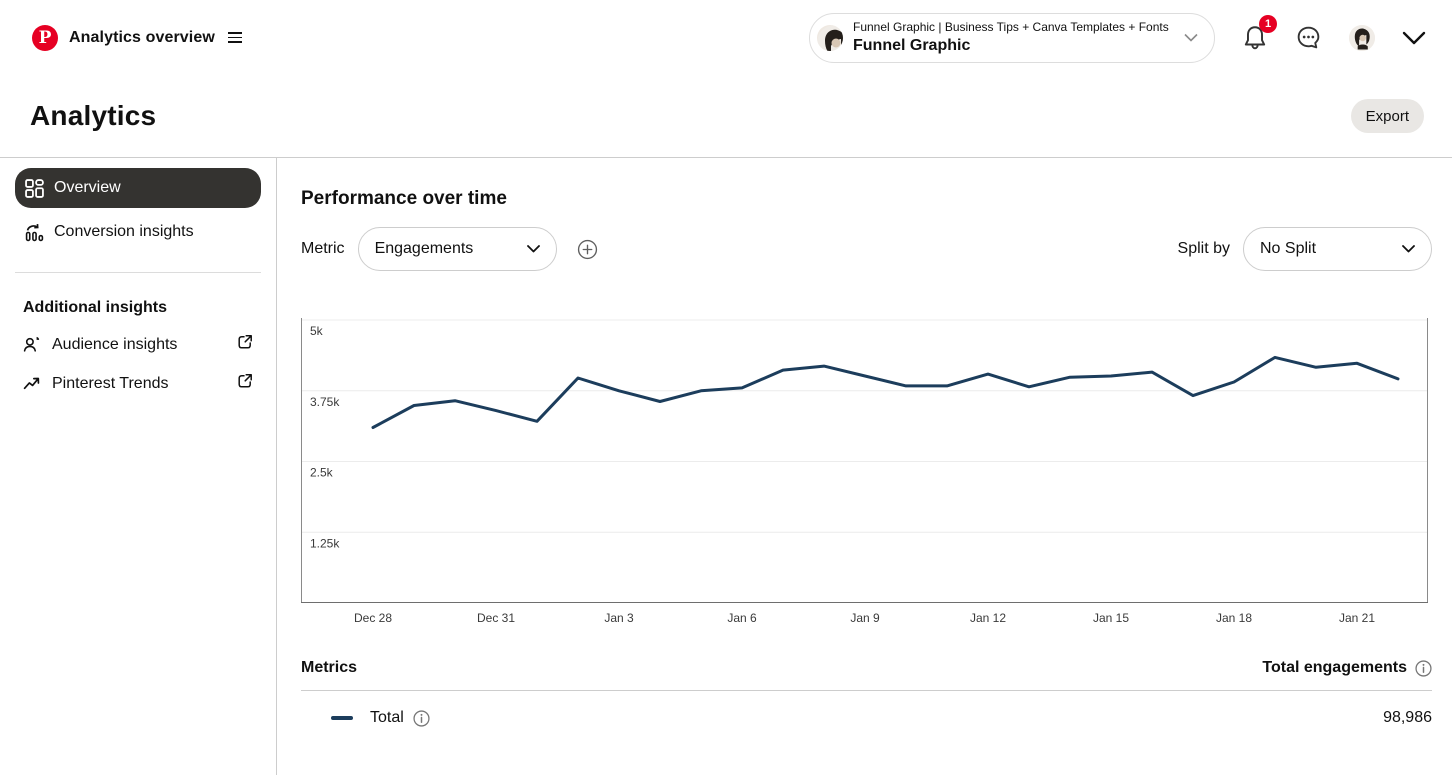 Image resolution: width=1452 pixels, height=775 pixels. What do you see at coordinates (866, 718) in the screenshot?
I see `metrics-total-row: Total 98,986` at bounding box center [866, 718].